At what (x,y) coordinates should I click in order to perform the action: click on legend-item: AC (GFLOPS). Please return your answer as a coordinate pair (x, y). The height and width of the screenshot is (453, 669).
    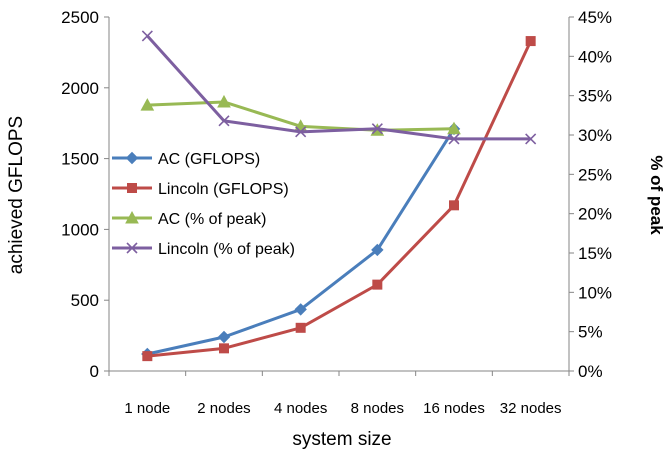
    Looking at the image, I should click on (186, 159).